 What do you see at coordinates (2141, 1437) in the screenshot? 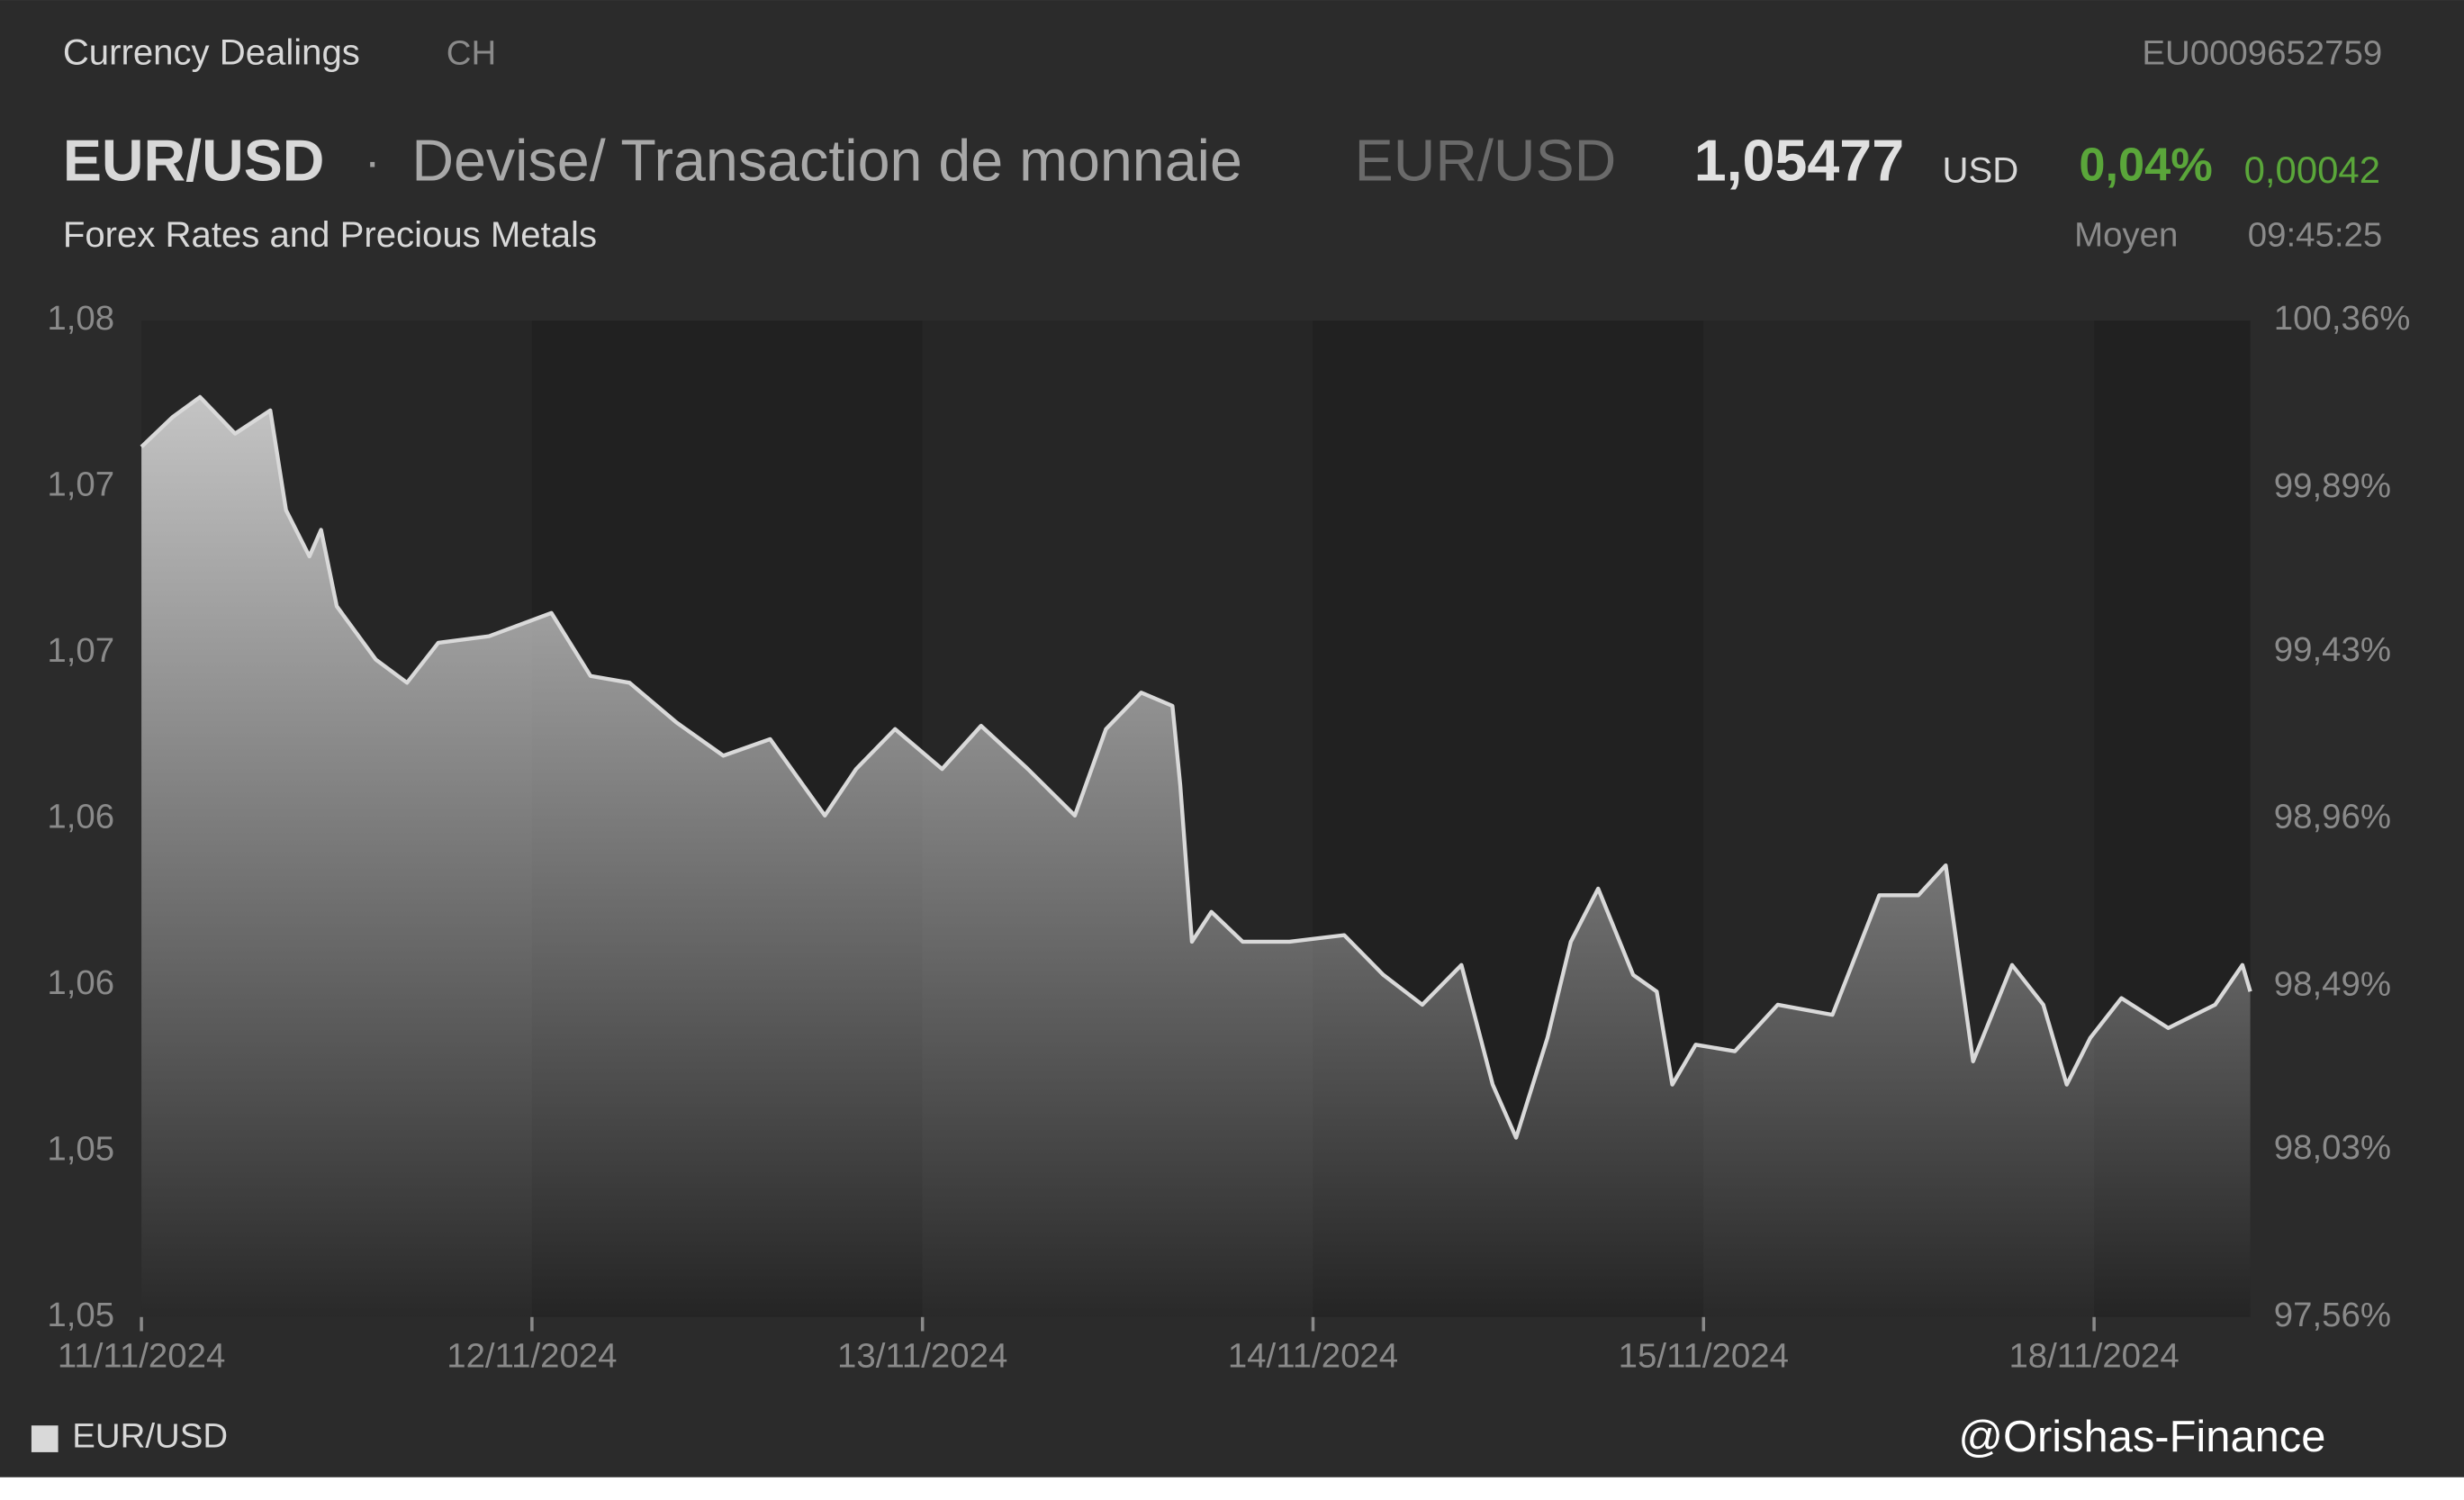
I see `watermark: @Orishas-Finance` at bounding box center [2141, 1437].